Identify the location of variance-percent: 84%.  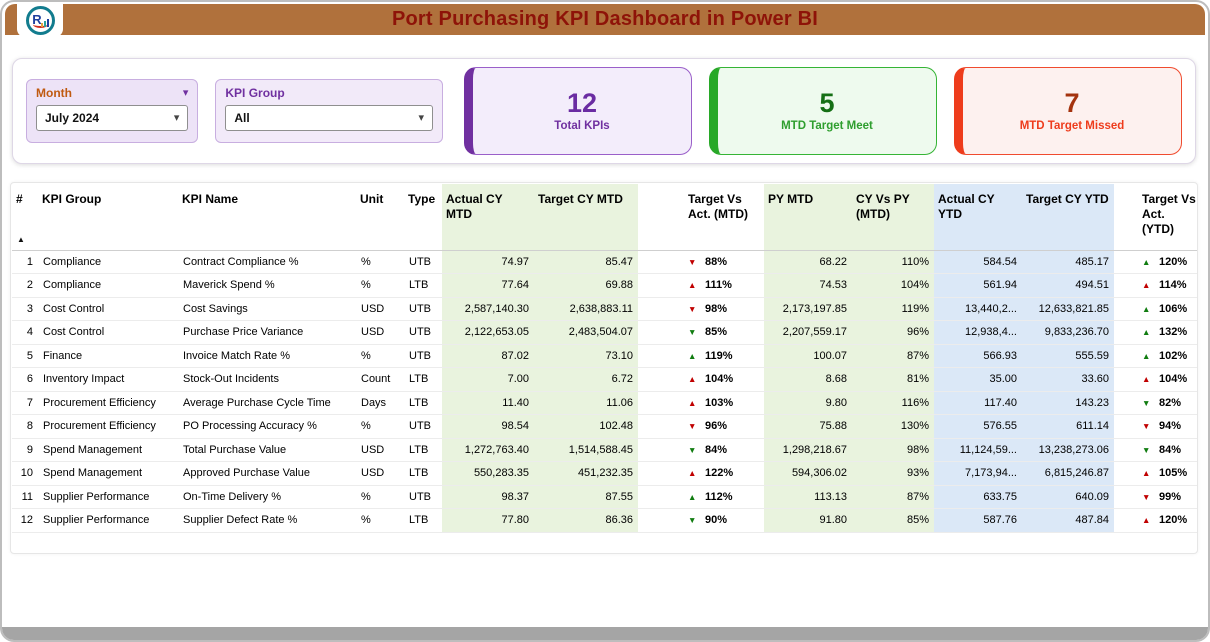
(1170, 449).